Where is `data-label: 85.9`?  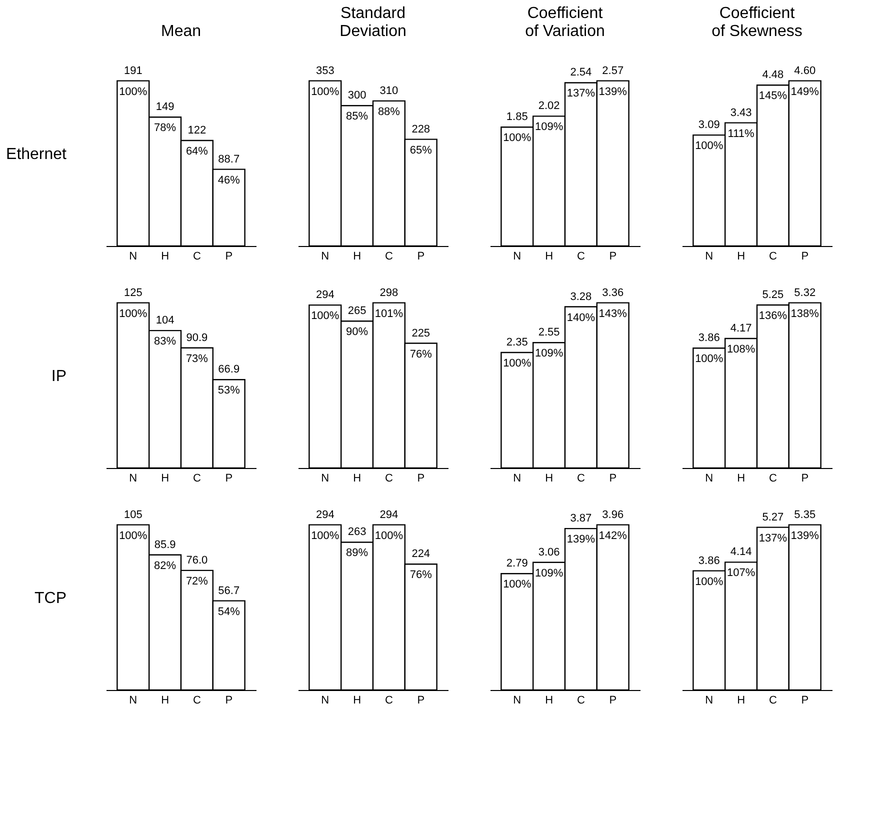
data-label: 85.9 is located at coordinates (165, 544).